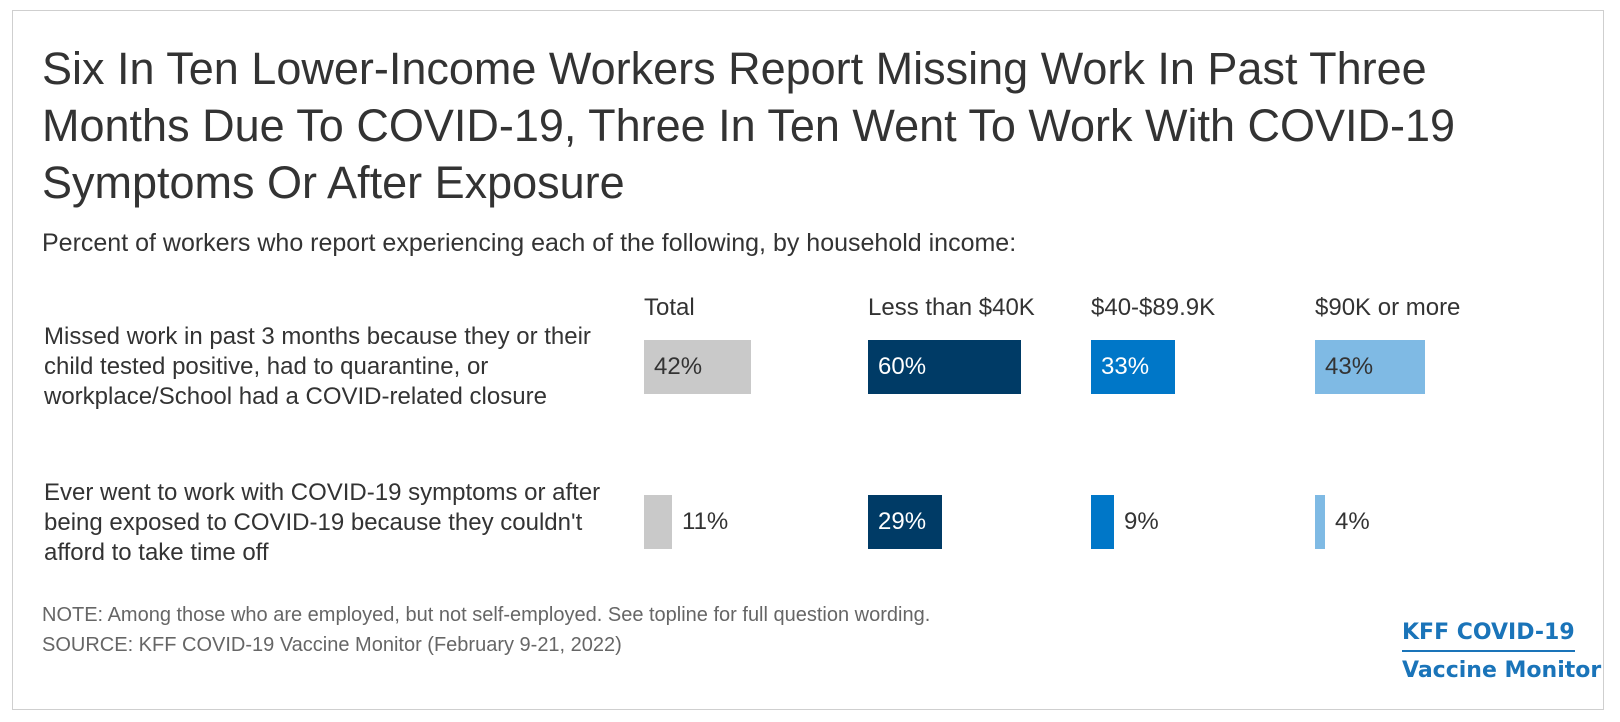 The height and width of the screenshot is (722, 1620). What do you see at coordinates (1502, 670) in the screenshot?
I see `logo-line-2: Vaccine Monitor` at bounding box center [1502, 670].